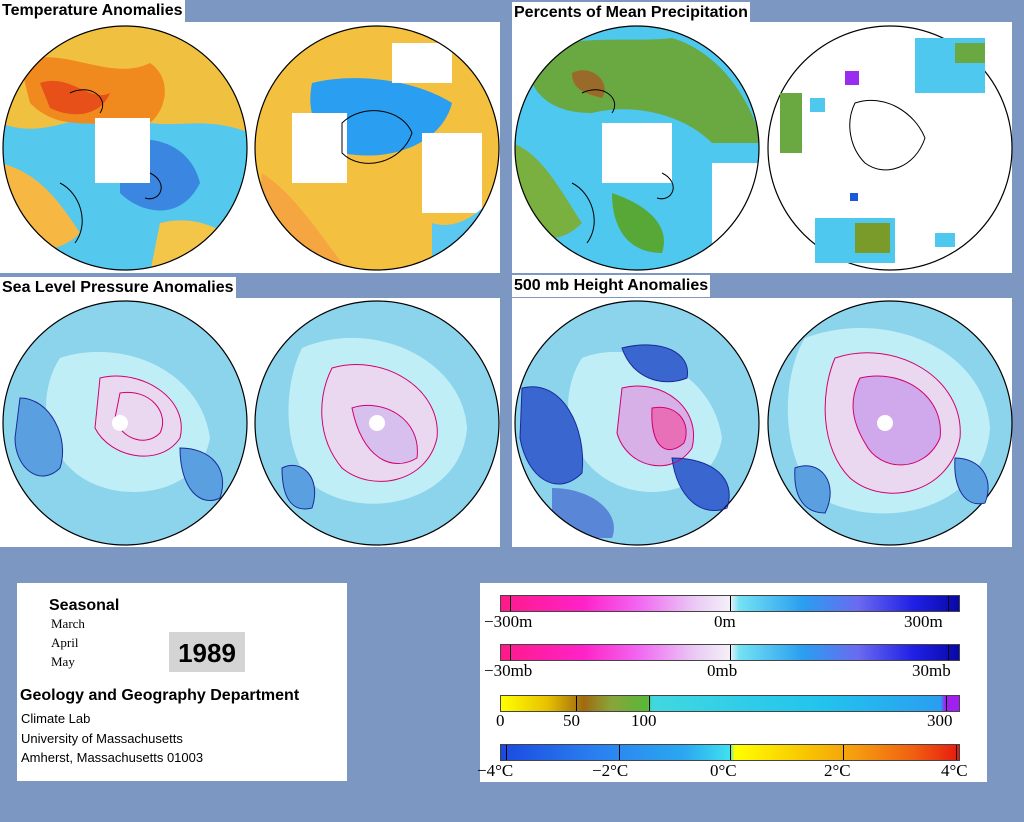  What do you see at coordinates (940, 720) in the screenshot?
I see `precip-300-label: 300` at bounding box center [940, 720].